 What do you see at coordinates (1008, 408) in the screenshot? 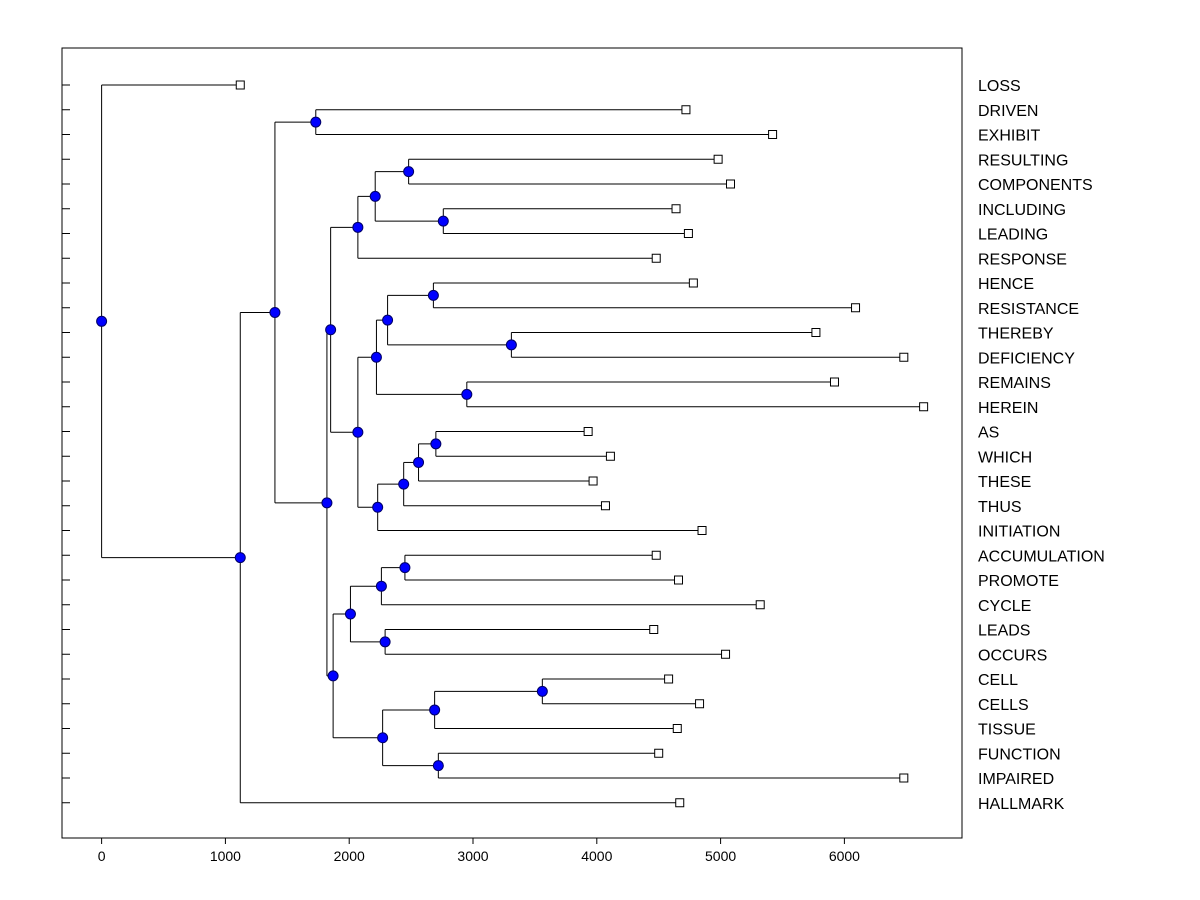
I see `leaf-label: HEREIN` at bounding box center [1008, 408].